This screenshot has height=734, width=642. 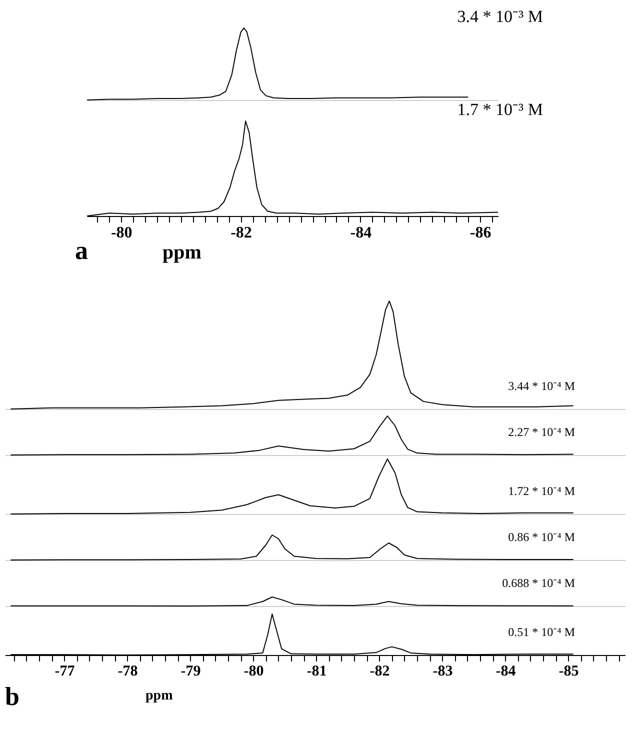 What do you see at coordinates (316, 672) in the screenshot?
I see `x-tick-label: -81` at bounding box center [316, 672].